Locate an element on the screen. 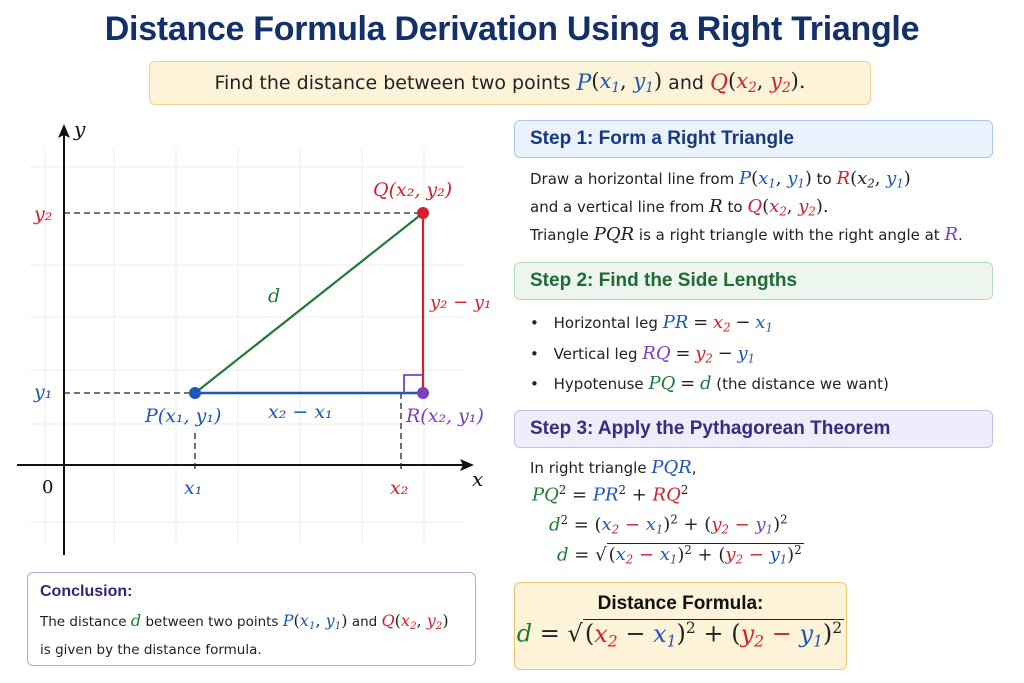 This screenshot has width=1024, height=683. point-r-label: R(x₂, y₁) is located at coordinates (444, 416).